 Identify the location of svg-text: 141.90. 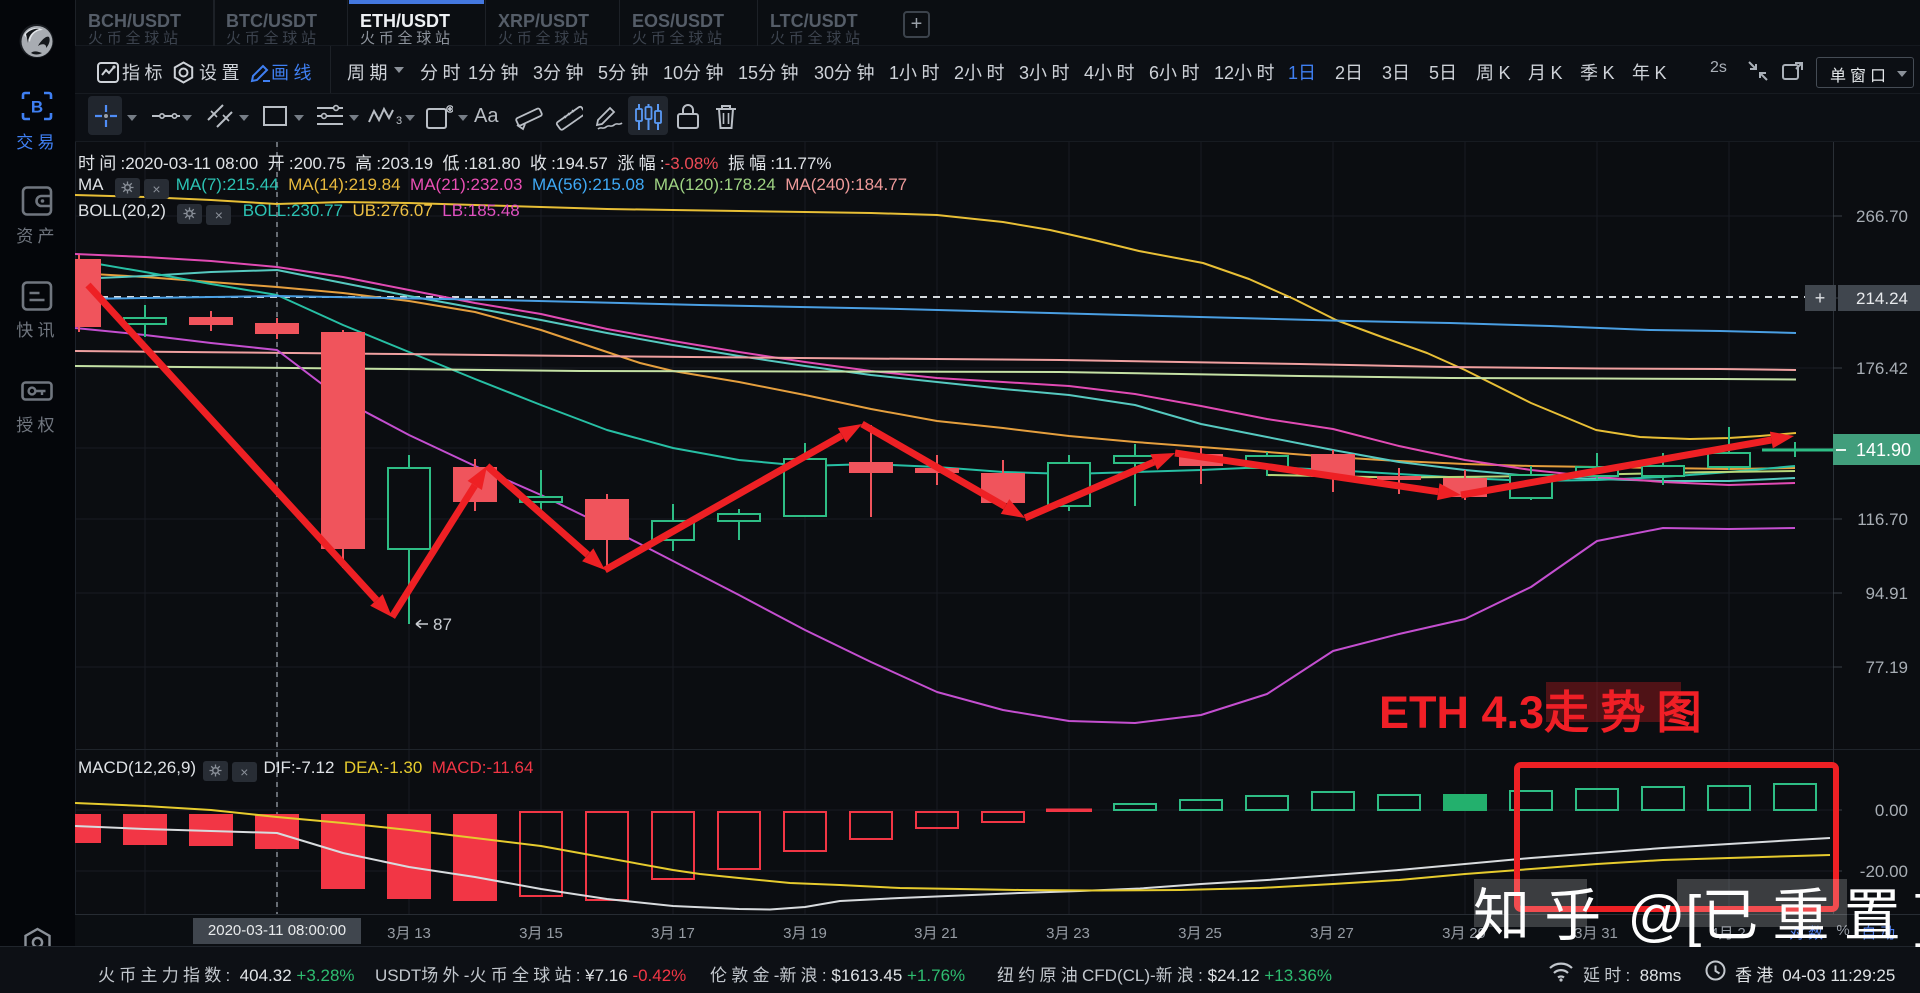
(1883, 450).